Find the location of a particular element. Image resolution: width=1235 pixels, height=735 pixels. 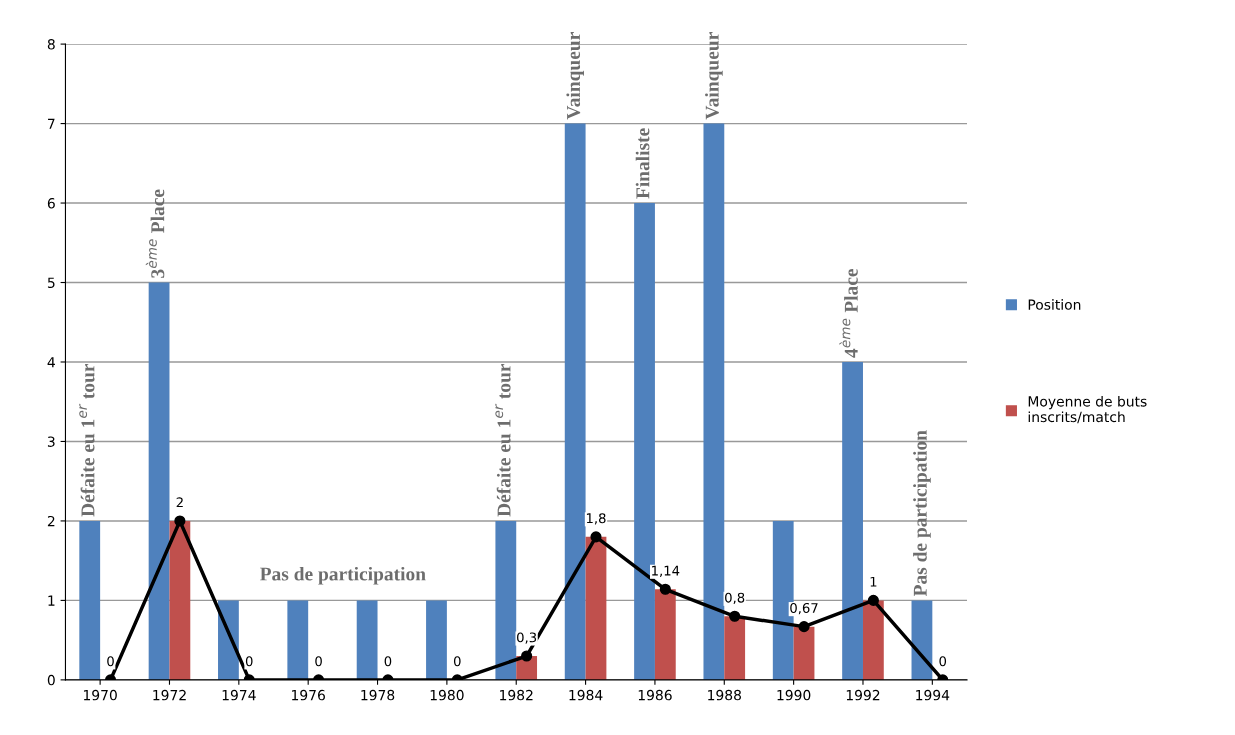

data-label: 2 is located at coordinates (179, 502).